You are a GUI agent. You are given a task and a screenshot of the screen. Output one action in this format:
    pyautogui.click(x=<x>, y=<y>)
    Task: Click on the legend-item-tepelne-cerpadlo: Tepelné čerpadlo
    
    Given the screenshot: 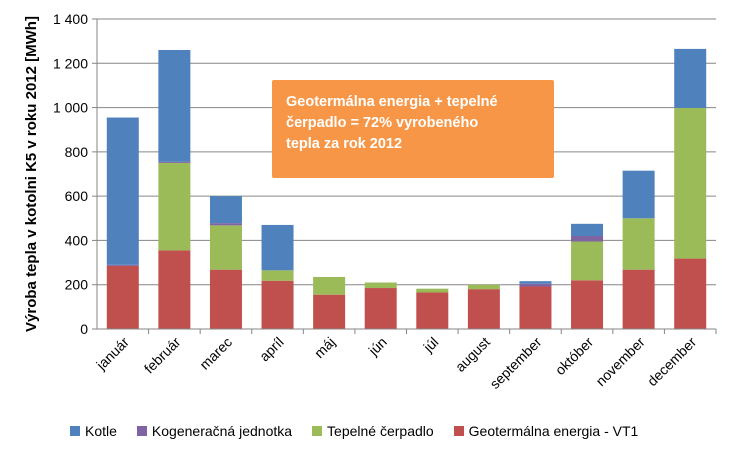 What is the action you would take?
    pyautogui.click(x=373, y=431)
    